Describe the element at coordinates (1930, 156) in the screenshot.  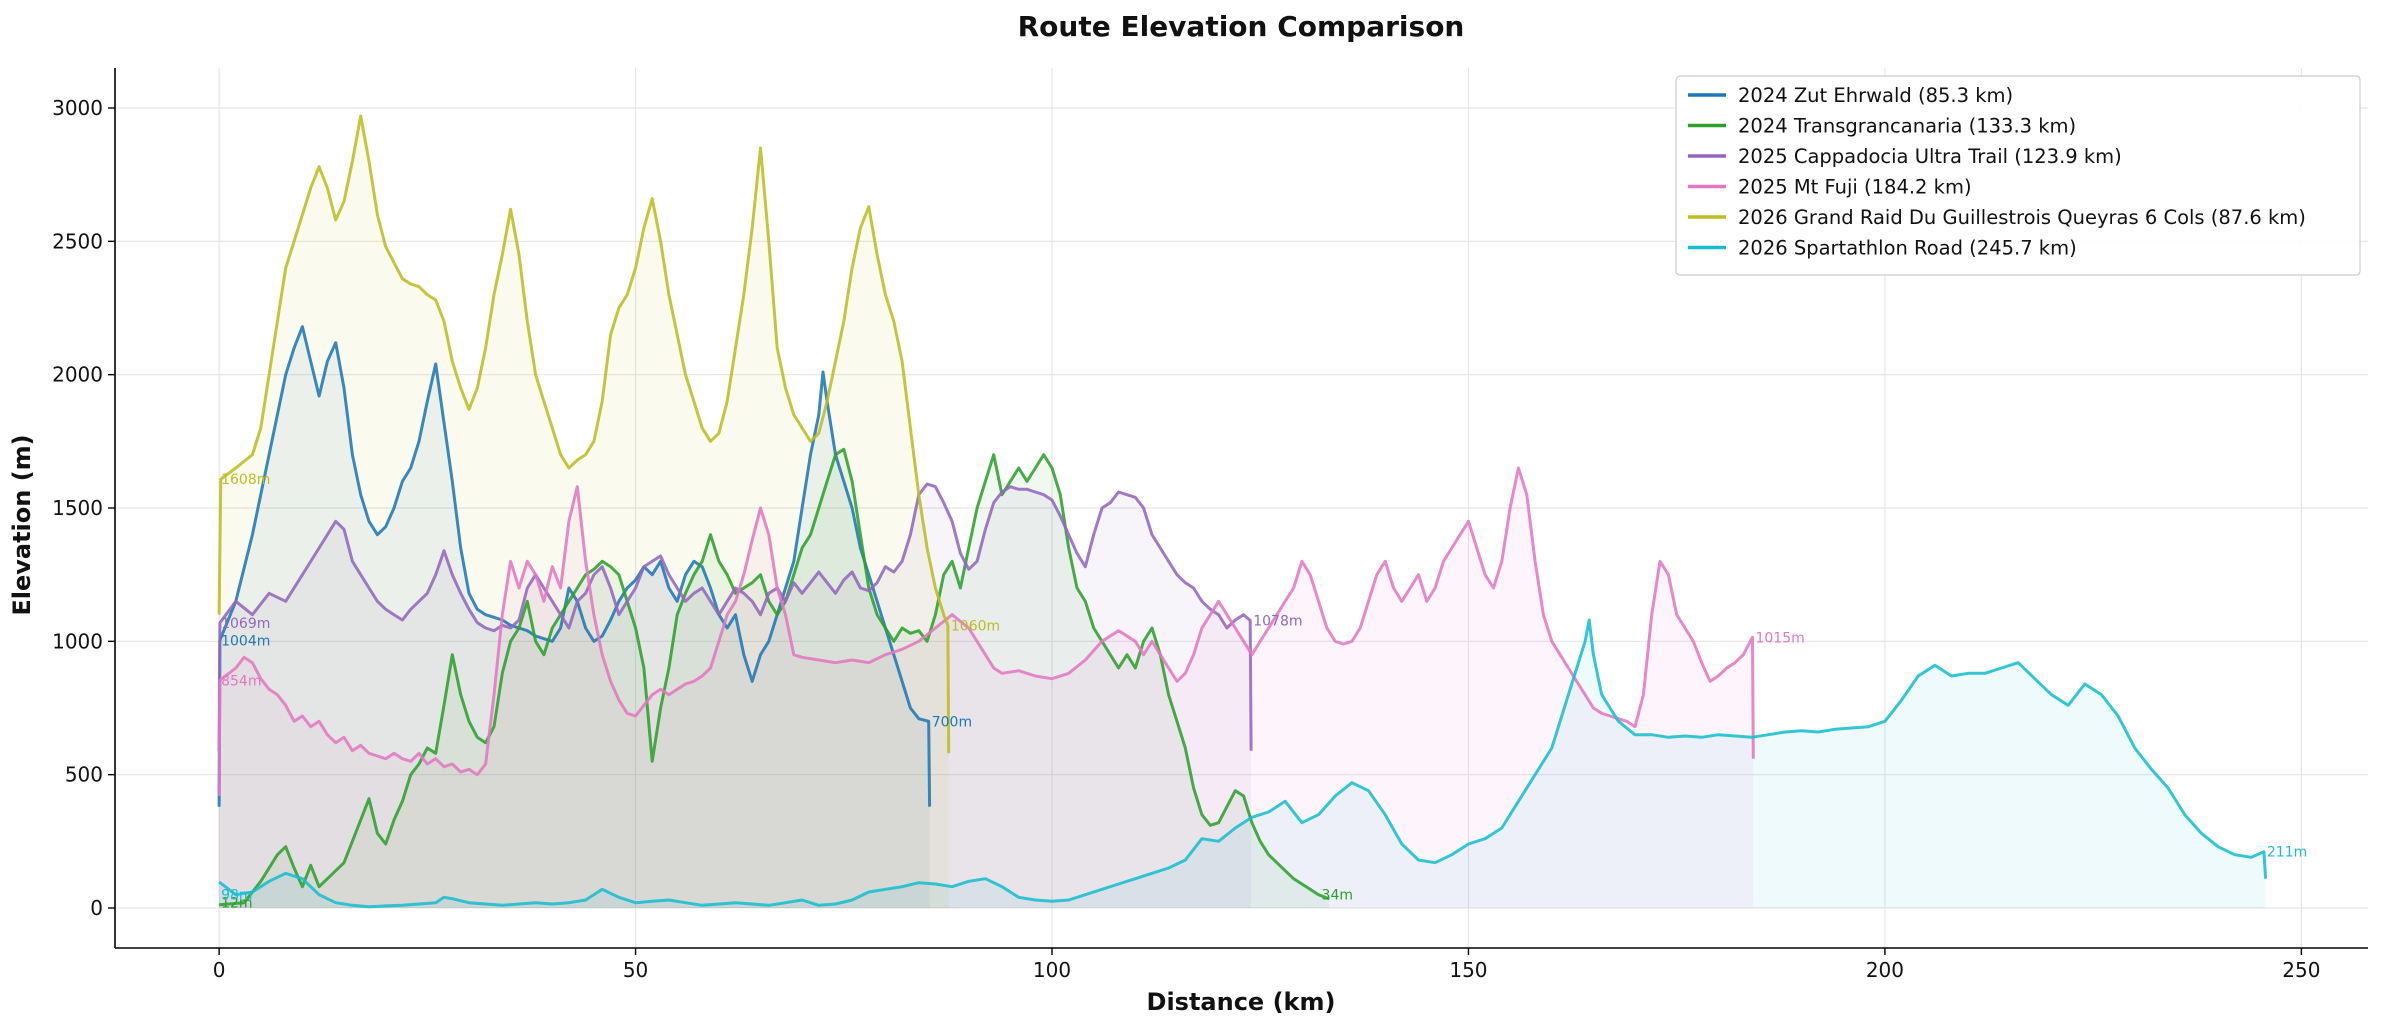
I see `legend-entry: 2025 Cappadocia Ultra Trail (123.9 km)` at that location.